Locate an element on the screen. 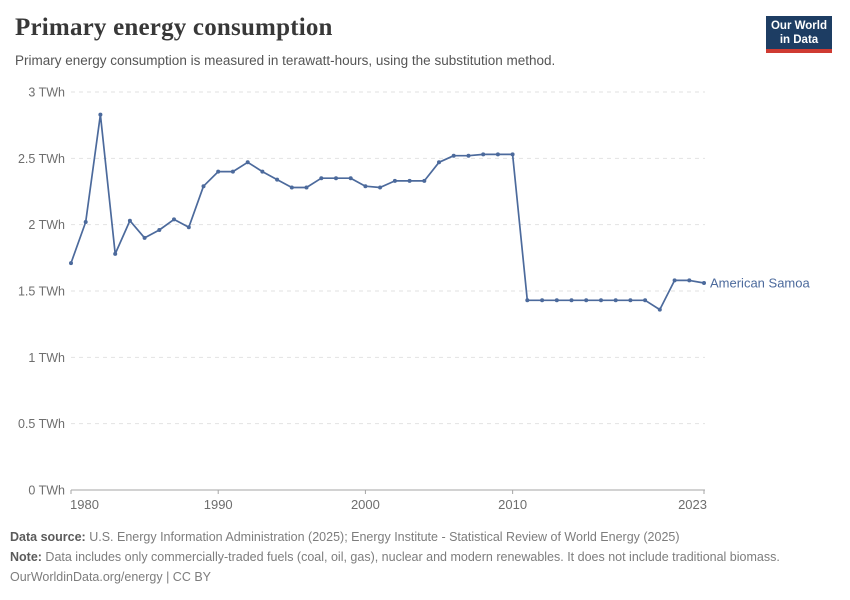  y-tick-label: 1.5 TWh is located at coordinates (41, 292).